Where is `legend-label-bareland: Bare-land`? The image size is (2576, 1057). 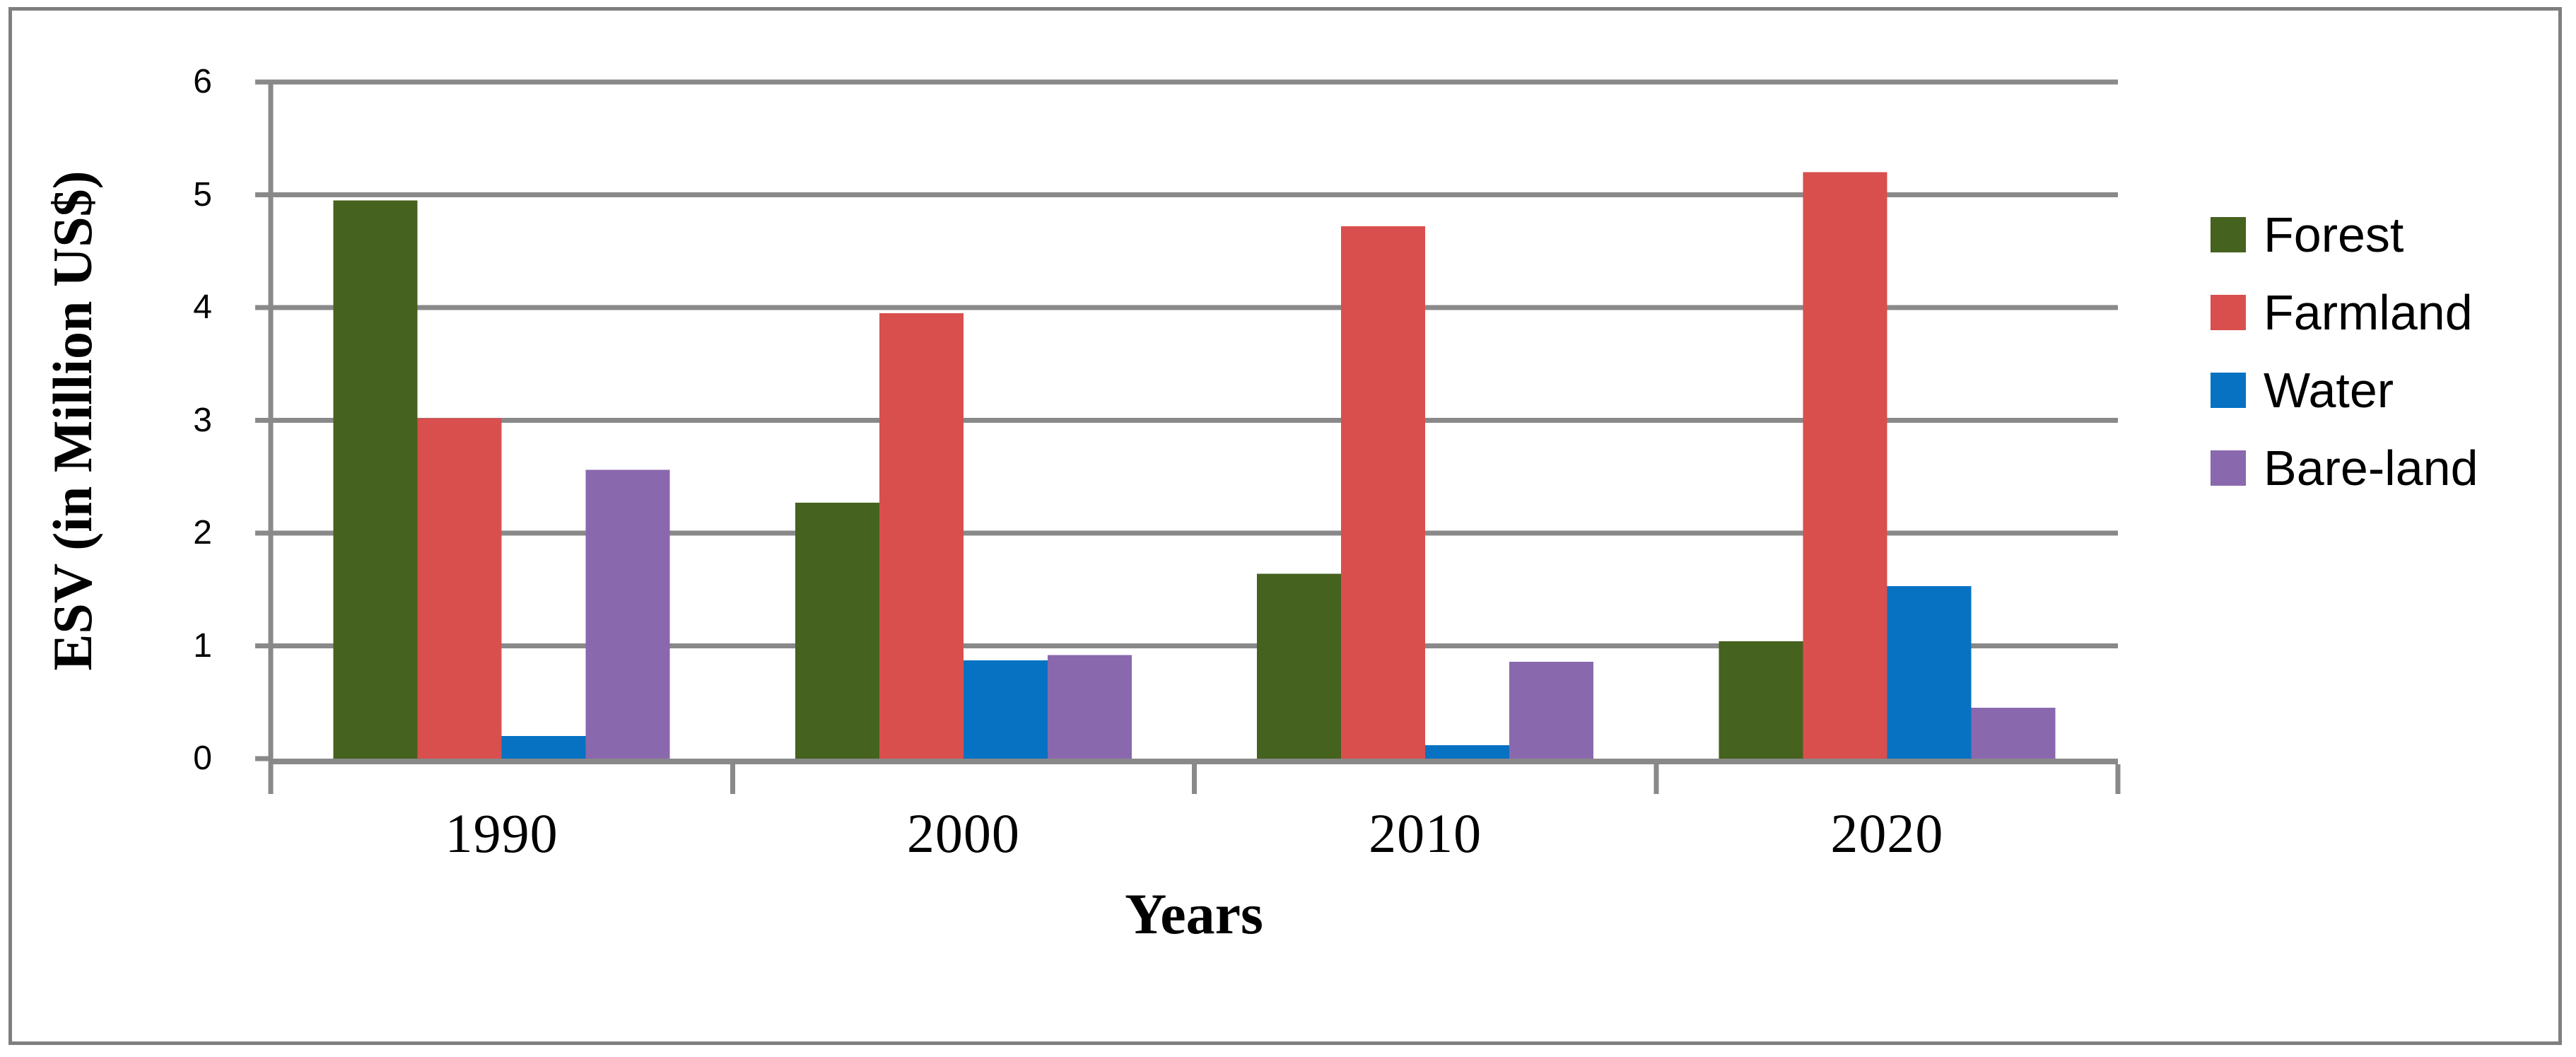 legend-label-bareland: Bare-land is located at coordinates (2371, 468).